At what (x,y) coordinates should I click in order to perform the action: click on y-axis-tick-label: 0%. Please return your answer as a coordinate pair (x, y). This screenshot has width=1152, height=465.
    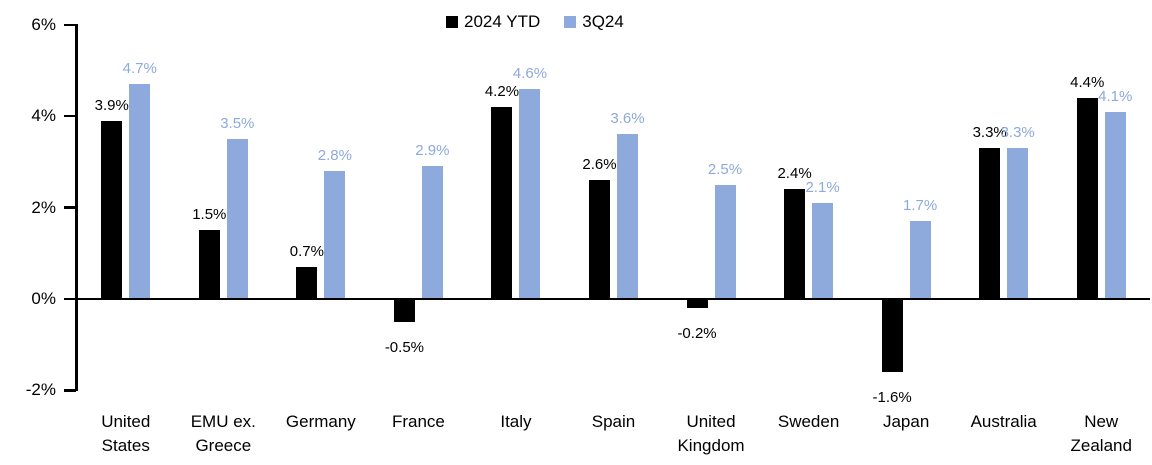
    Looking at the image, I should click on (43, 298).